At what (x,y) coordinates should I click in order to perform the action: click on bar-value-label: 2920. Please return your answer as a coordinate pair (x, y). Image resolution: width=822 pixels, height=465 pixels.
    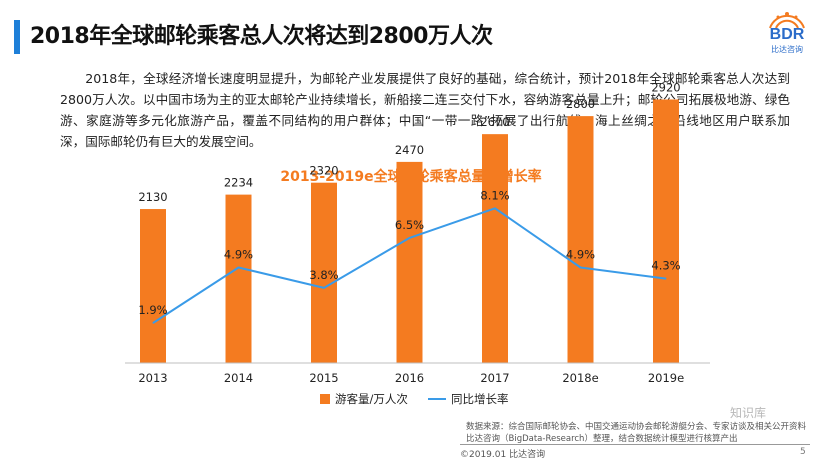
    Looking at the image, I should click on (665, 87).